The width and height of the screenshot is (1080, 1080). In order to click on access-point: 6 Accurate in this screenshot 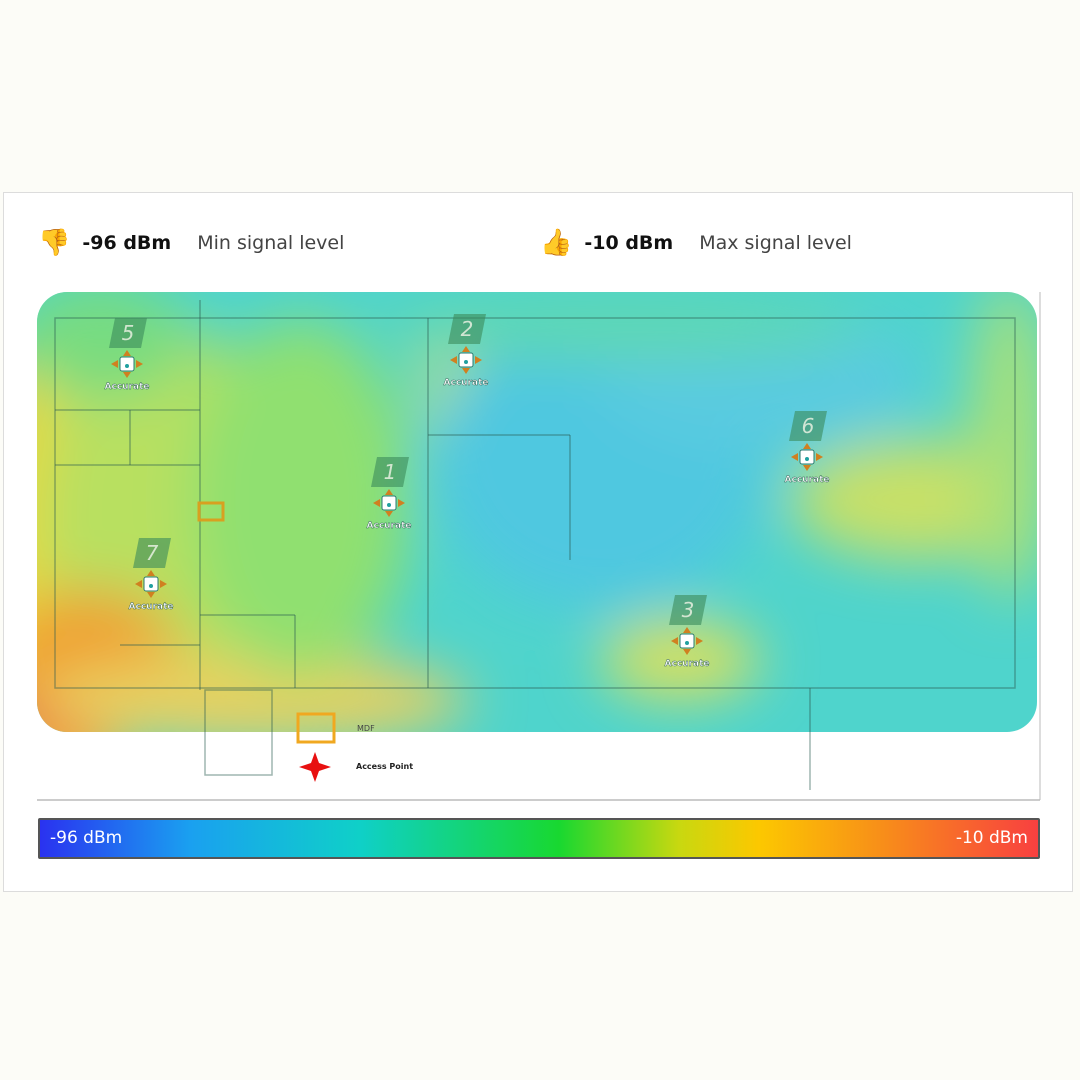, I will do `click(807, 448)`.